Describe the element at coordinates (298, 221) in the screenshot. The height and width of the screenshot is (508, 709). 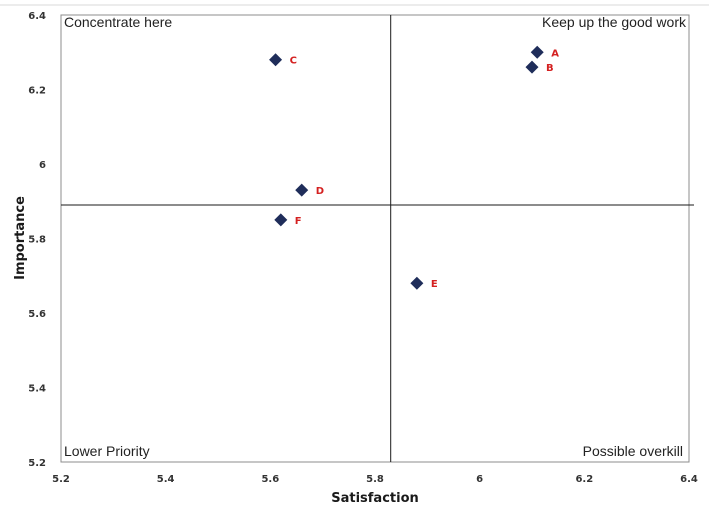
I see `data-point-label: F` at that location.